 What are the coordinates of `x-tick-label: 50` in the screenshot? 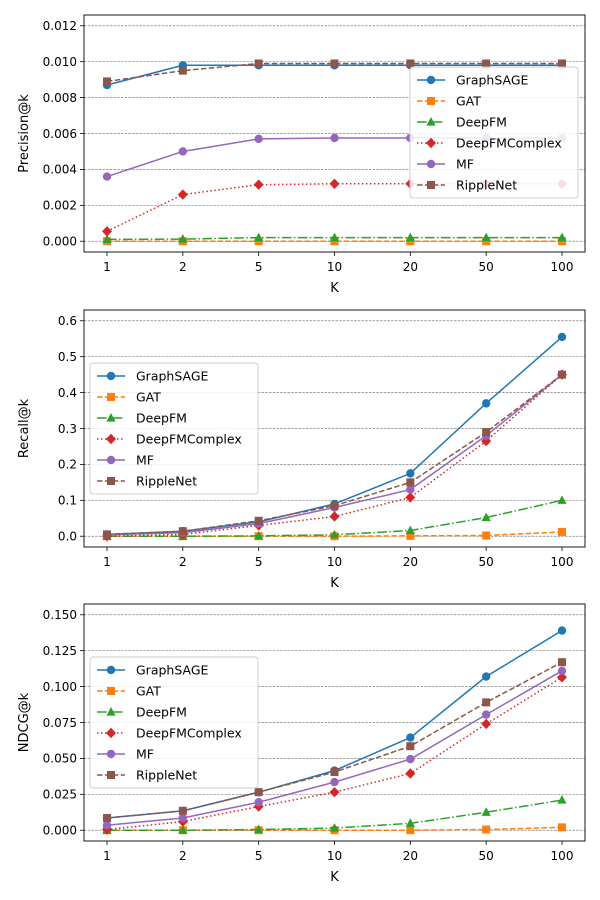 It's located at (486, 856).